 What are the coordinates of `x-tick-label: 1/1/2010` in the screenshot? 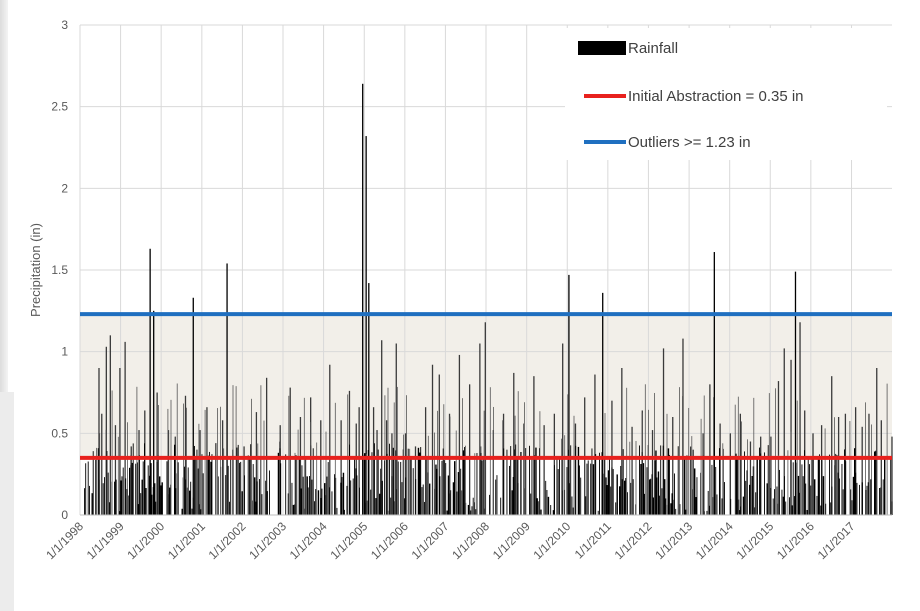 It's located at (551, 540).